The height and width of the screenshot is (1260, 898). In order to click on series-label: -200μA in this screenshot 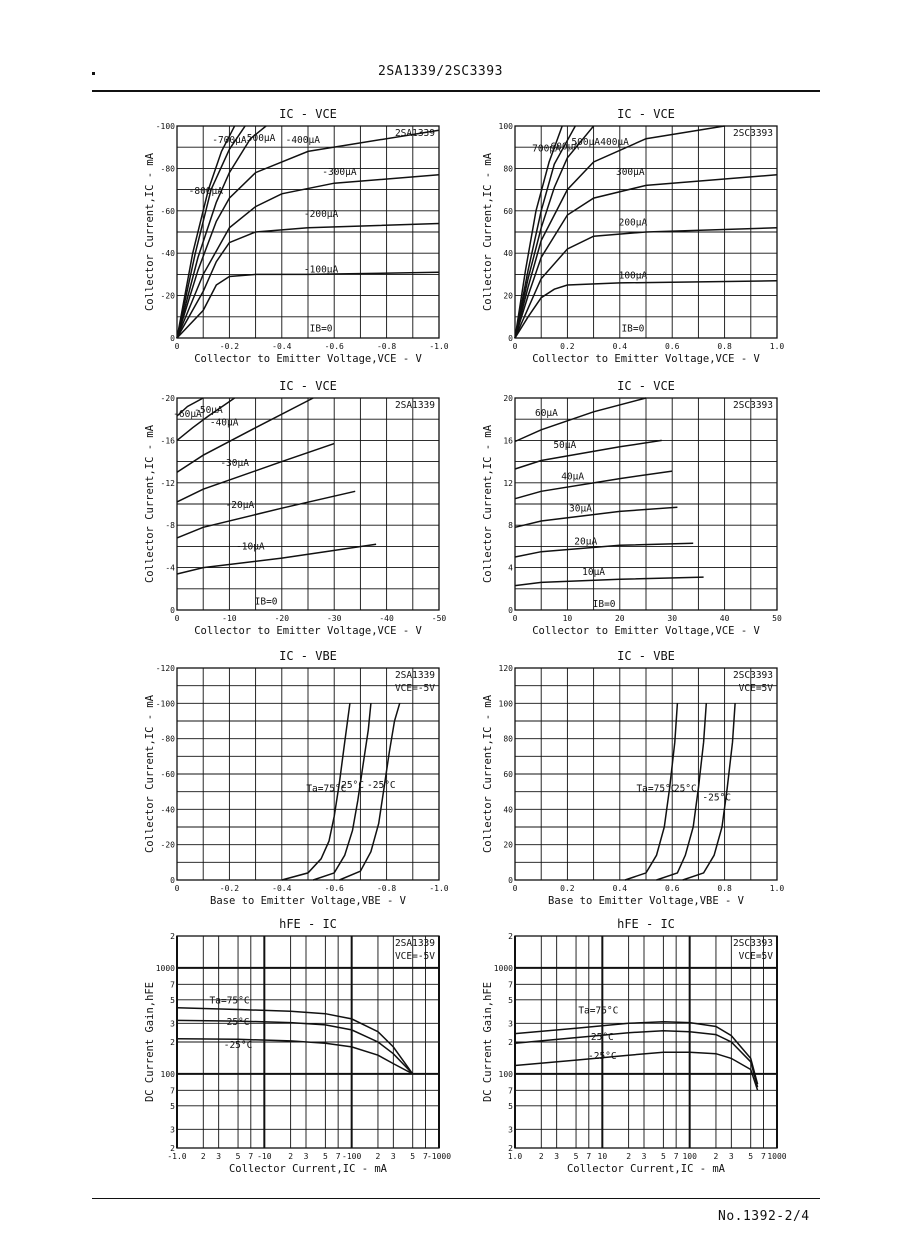, I will do `click(321, 214)`.